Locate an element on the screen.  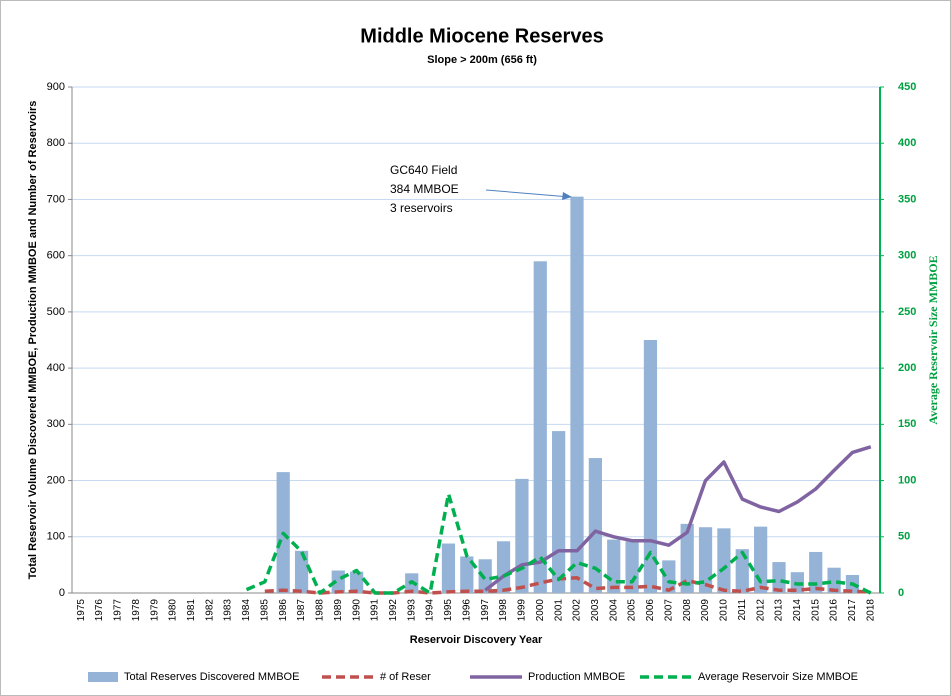
y-tick-label: 200 is located at coordinates (56, 480).